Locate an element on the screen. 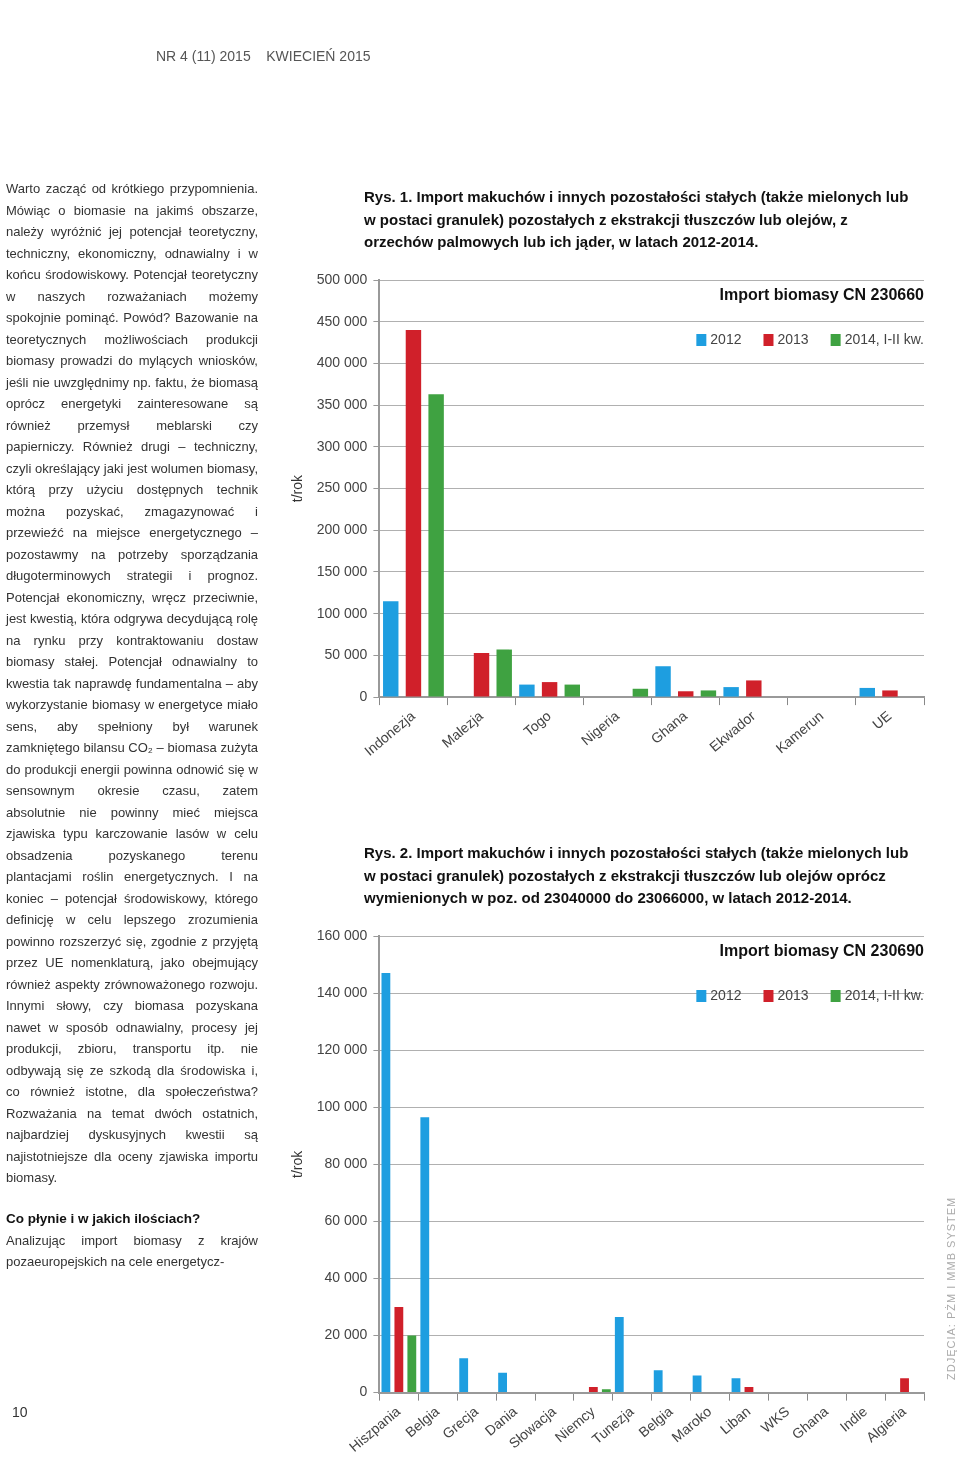  y-tick-label: 450 000 is located at coordinates (342, 320).